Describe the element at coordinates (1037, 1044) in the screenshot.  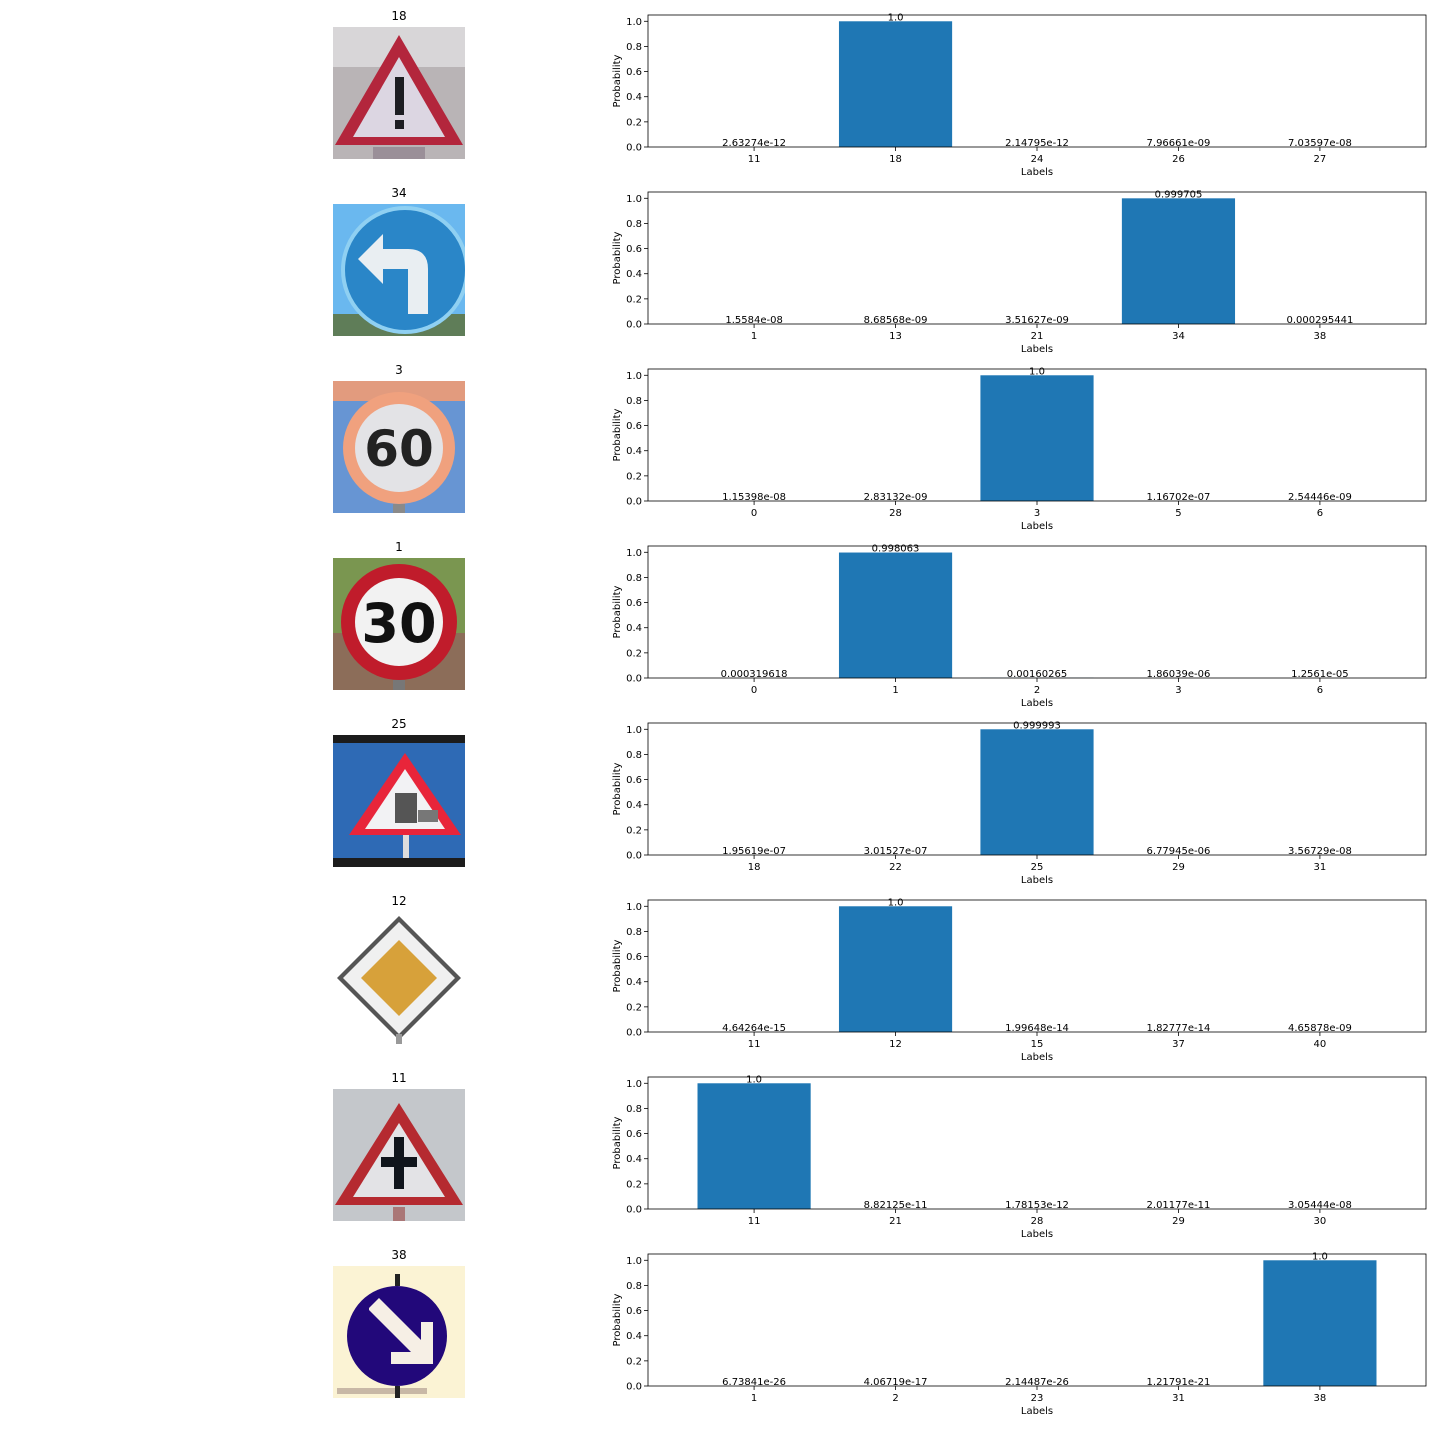
I see `x-tick-label: 15` at that location.